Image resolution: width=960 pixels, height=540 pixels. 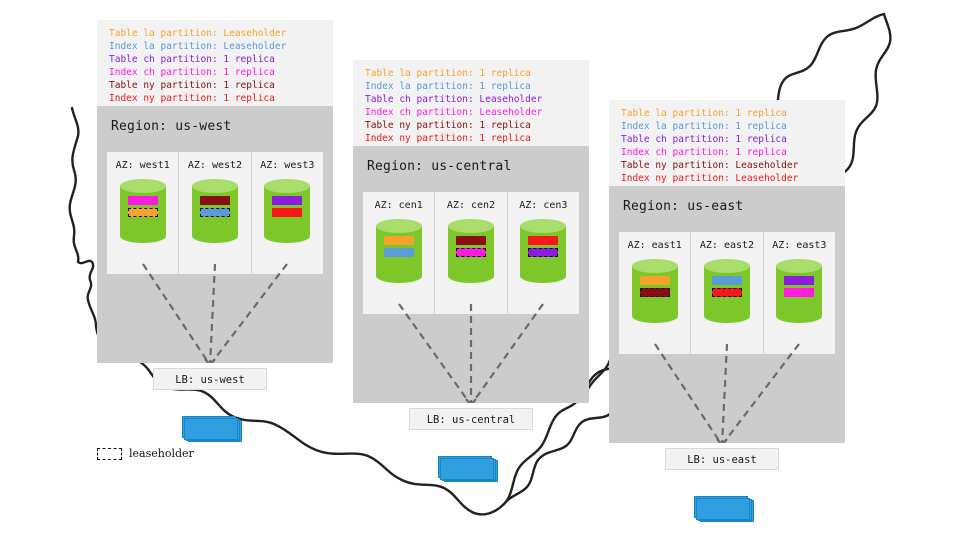 I want to click on az-cell-west2: AZ: west2, so click(x=214, y=213).